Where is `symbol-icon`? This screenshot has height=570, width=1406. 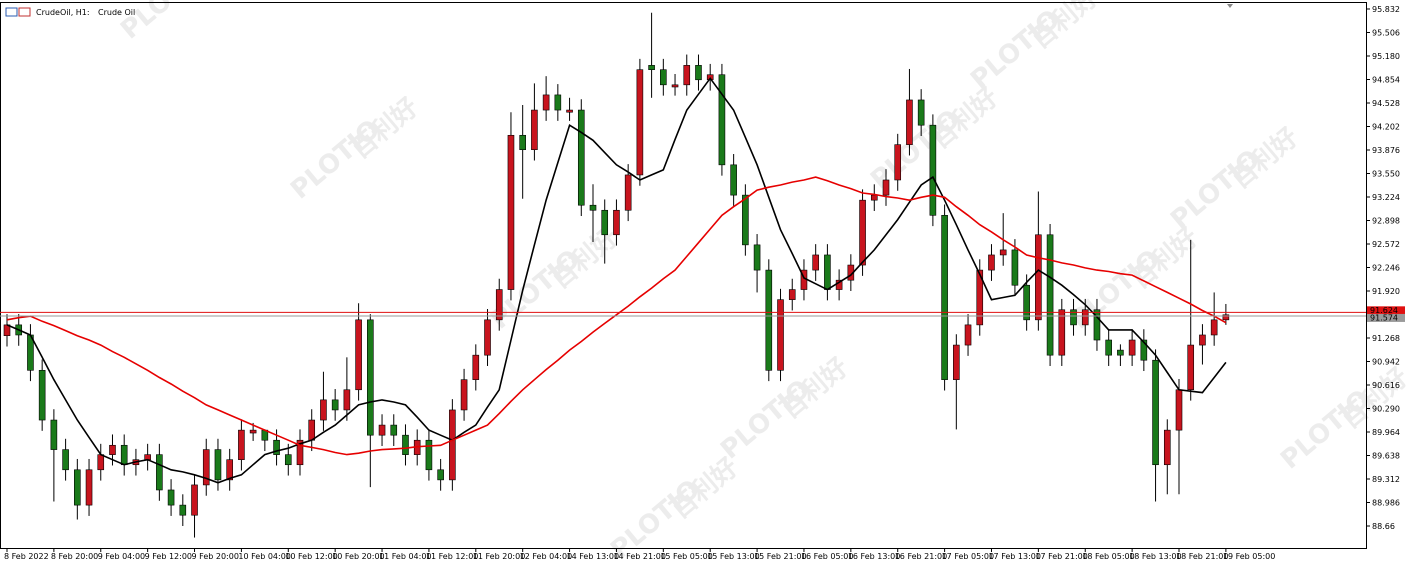
symbol-icon is located at coordinates (18, 12).